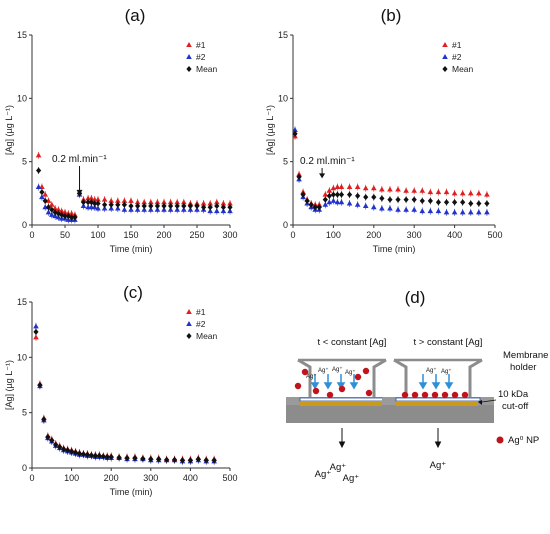 The image size is (550, 534). Describe the element at coordinates (22, 357) in the screenshot. I see `y-tick-label: 10` at that location.